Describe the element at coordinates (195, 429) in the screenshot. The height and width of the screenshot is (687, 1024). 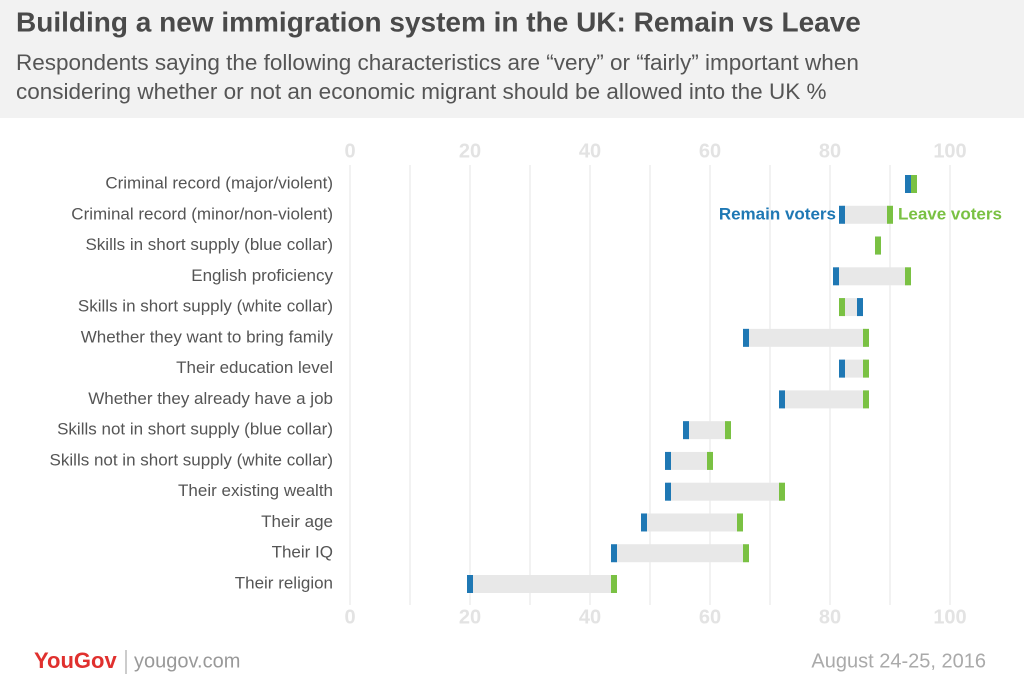
I see `y-tick-label: Skills not in short supply (blue collar)` at that location.